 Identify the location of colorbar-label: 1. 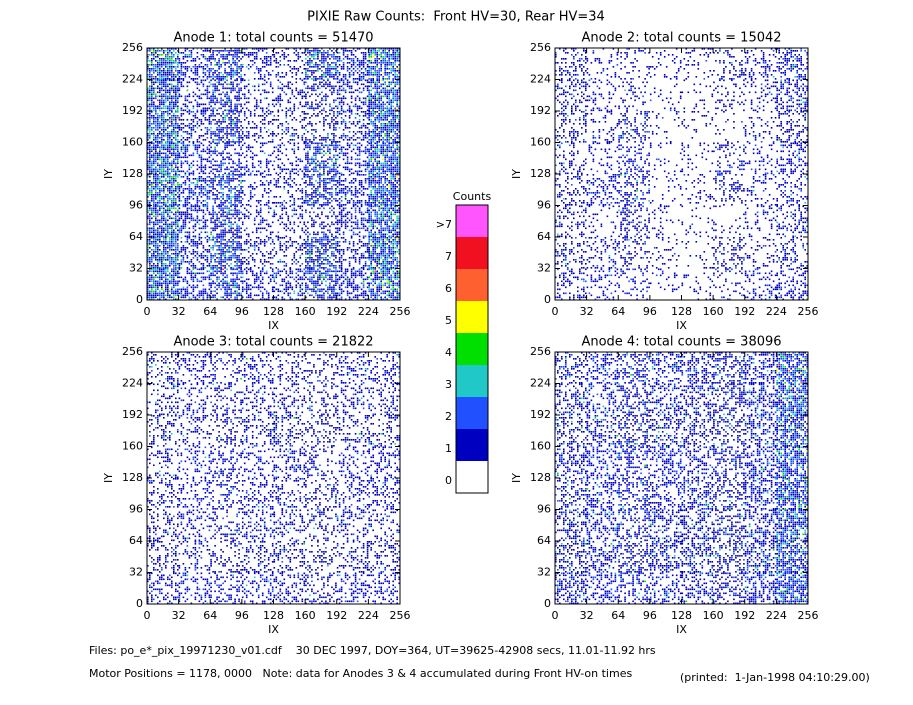
(448, 448).